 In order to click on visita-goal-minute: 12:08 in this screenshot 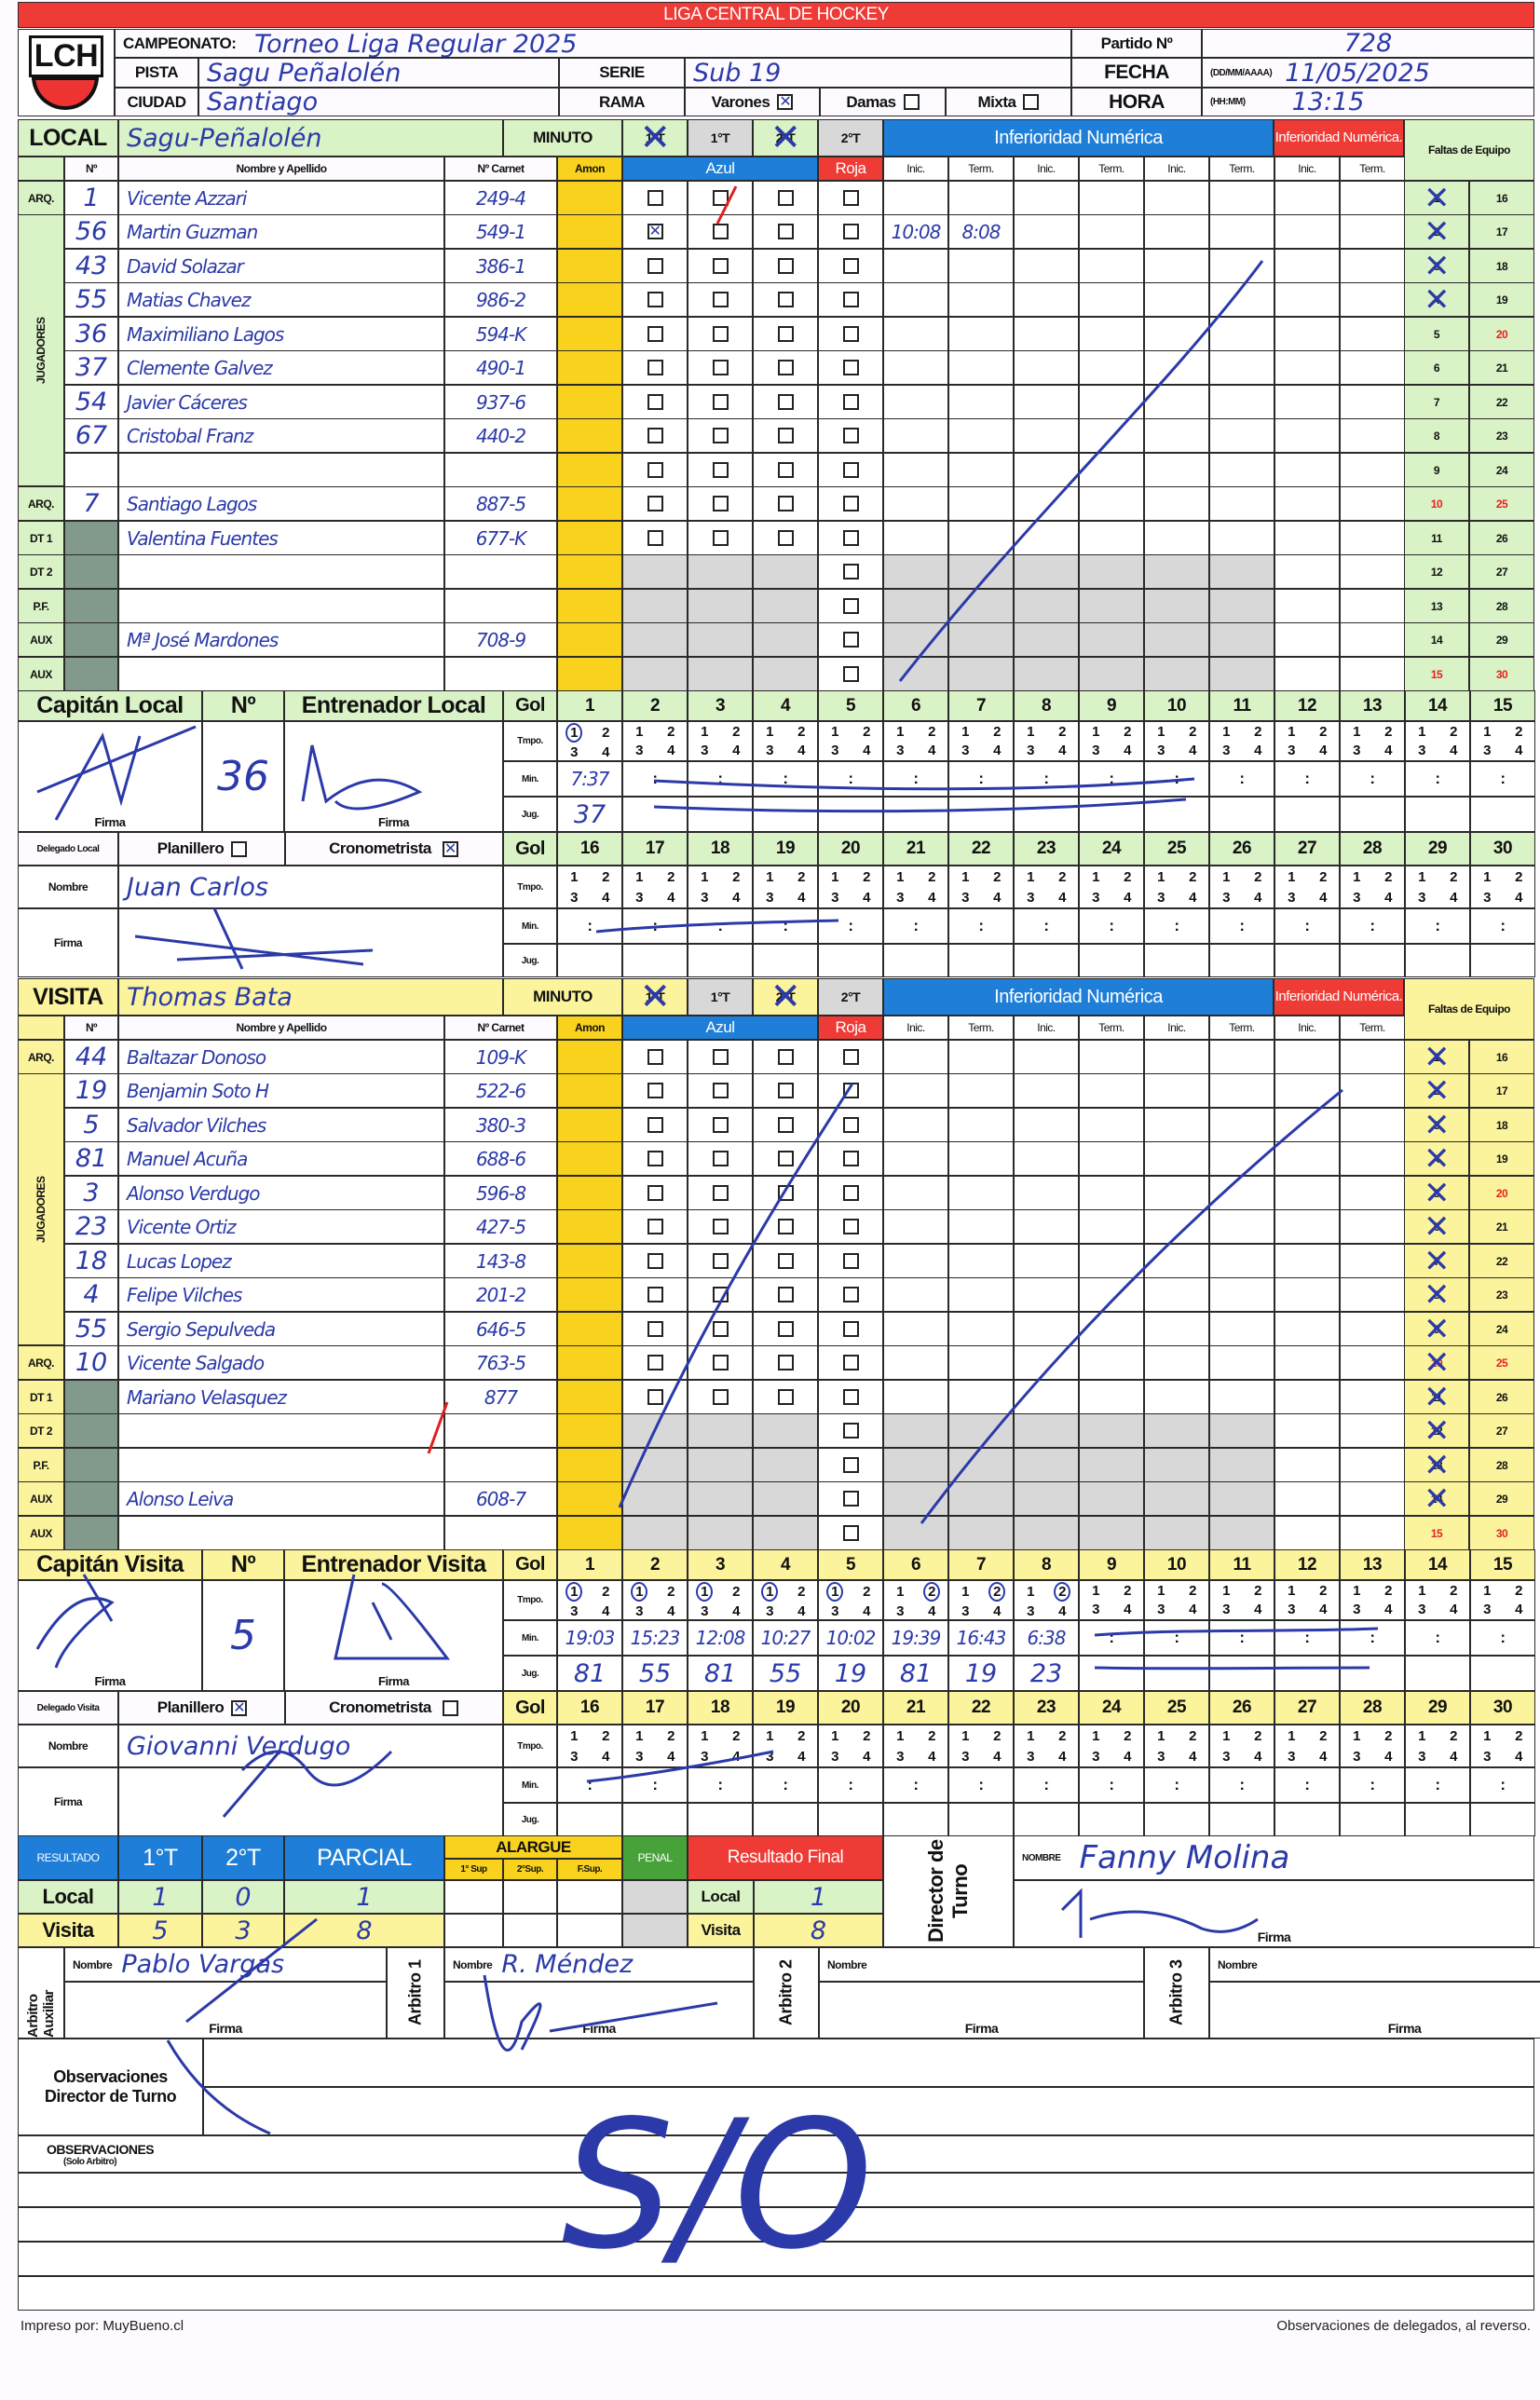, I will do `click(720, 1638)`.